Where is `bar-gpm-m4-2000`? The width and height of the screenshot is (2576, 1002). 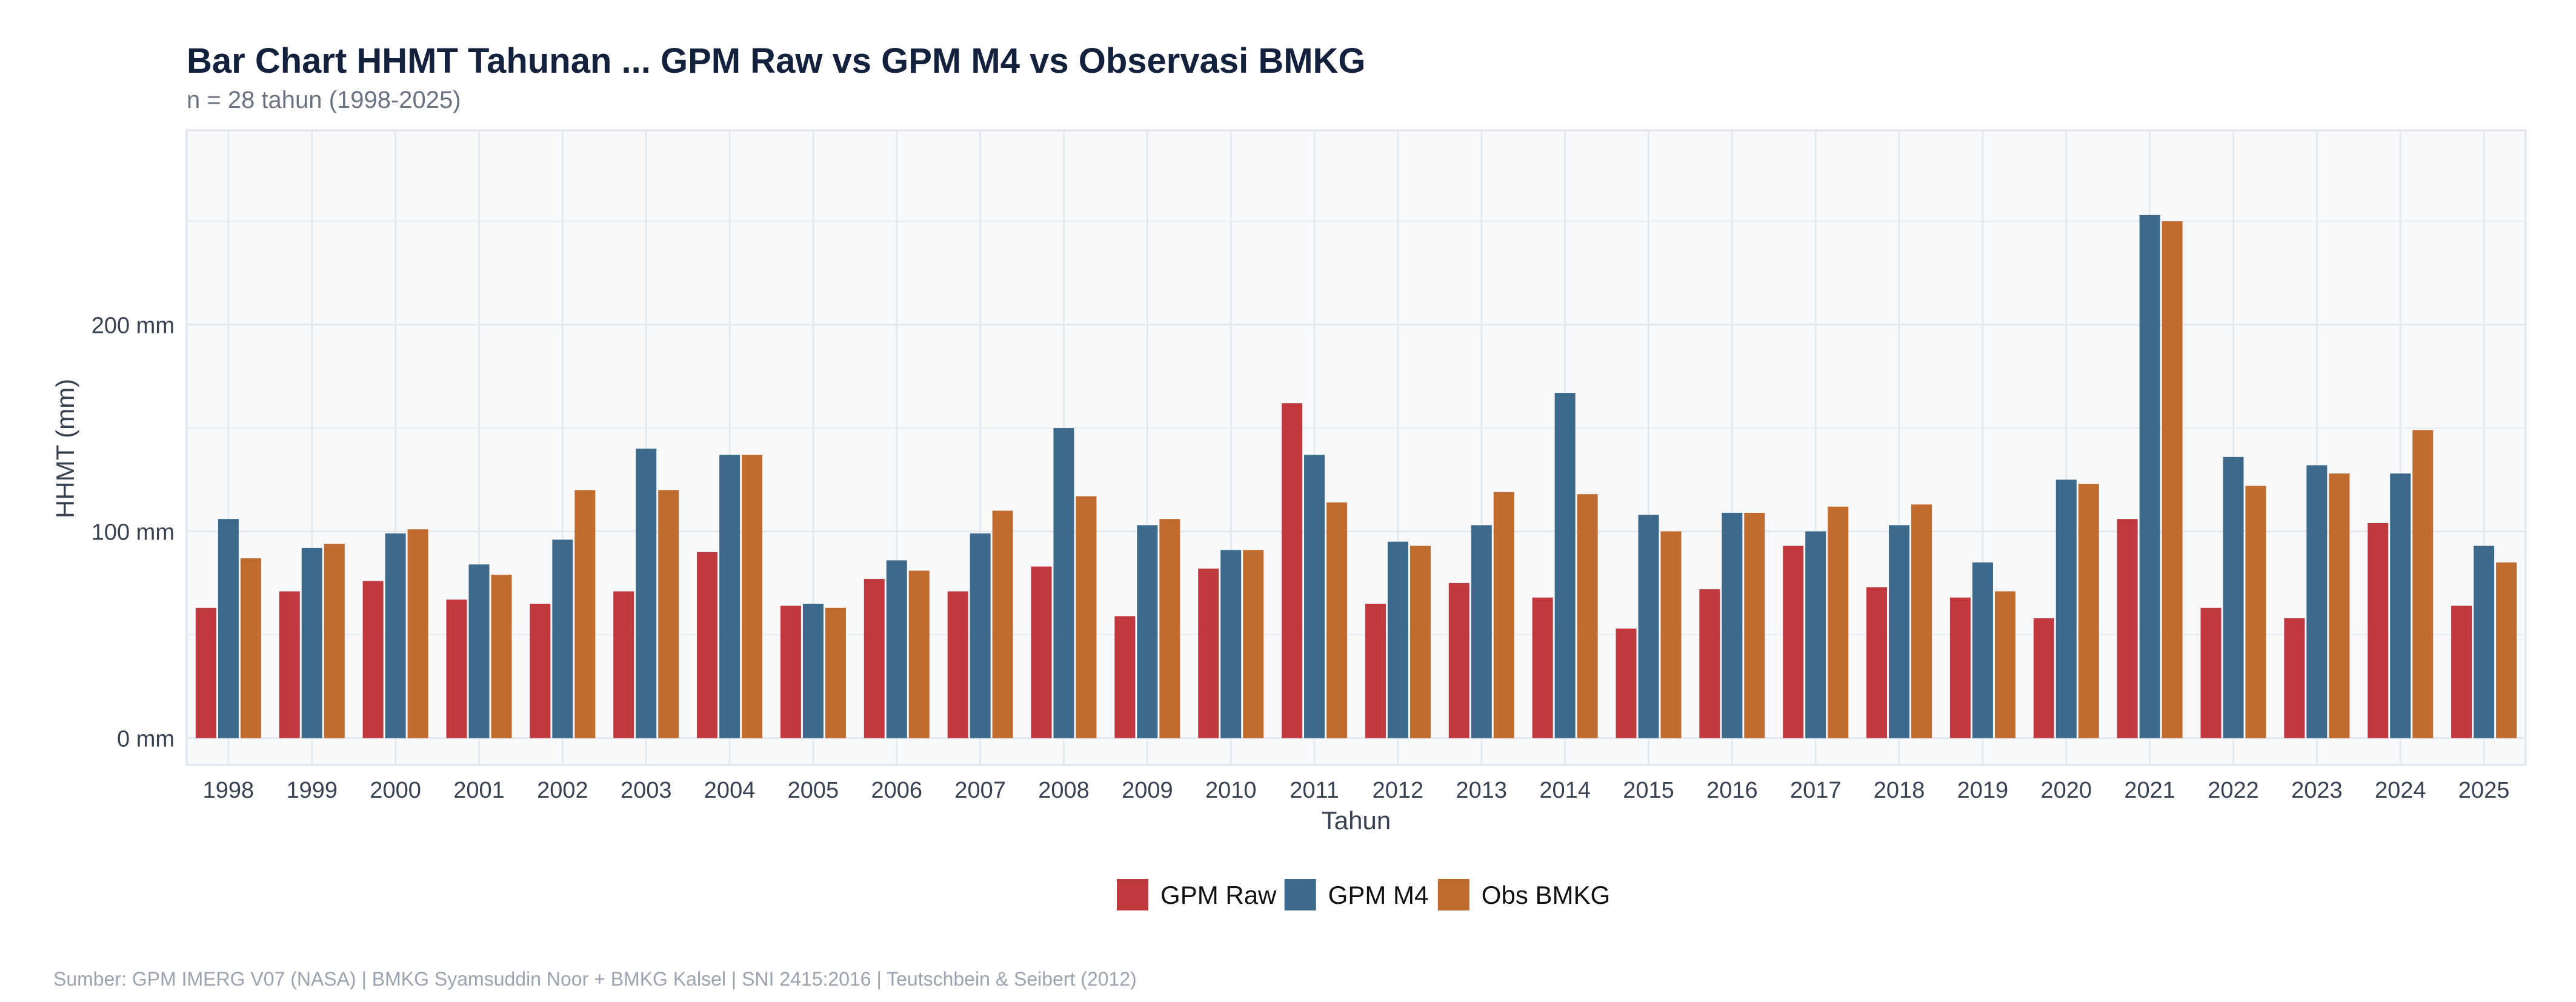 bar-gpm-m4-2000 is located at coordinates (395, 636).